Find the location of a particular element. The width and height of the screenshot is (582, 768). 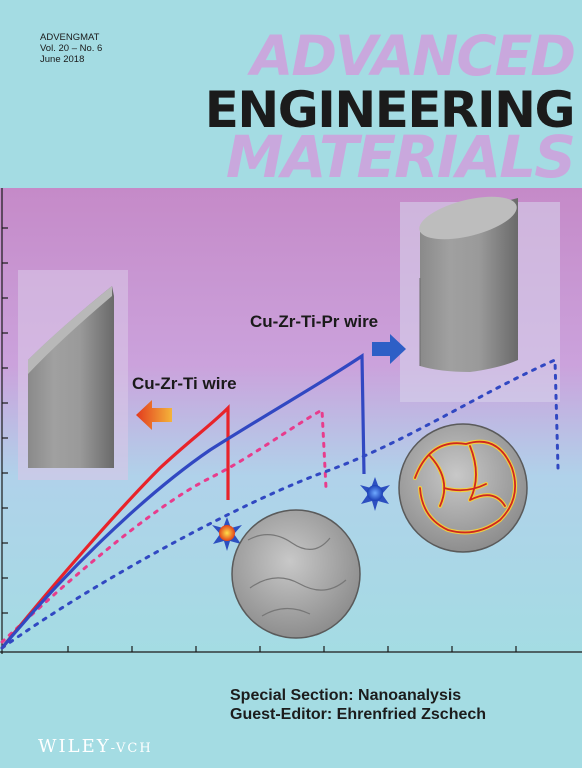

sem-fracture-surface-right is located at coordinates (463, 488).